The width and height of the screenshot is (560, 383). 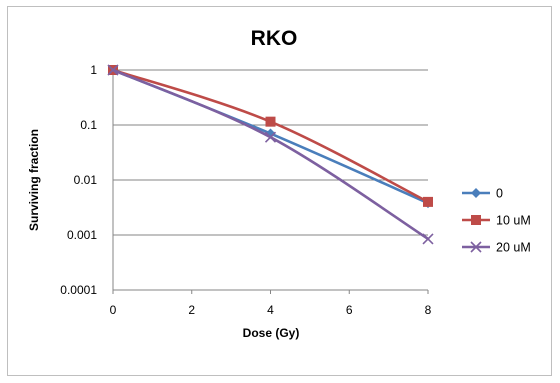 I want to click on x-tick-label: 6, so click(x=349, y=310).